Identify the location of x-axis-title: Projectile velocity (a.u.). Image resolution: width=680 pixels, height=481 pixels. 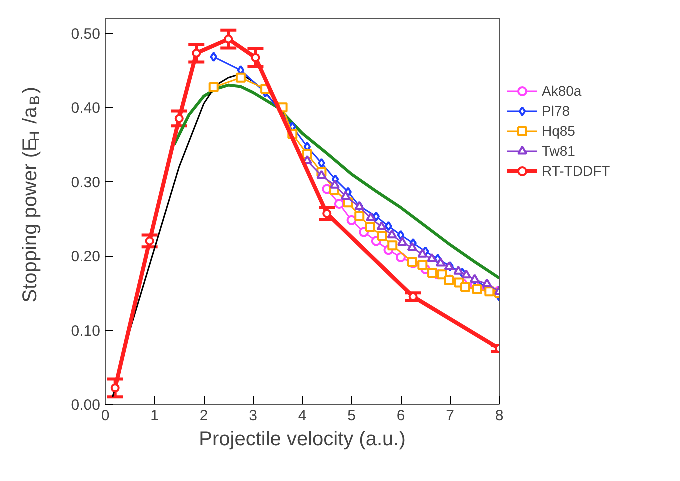
(302, 439).